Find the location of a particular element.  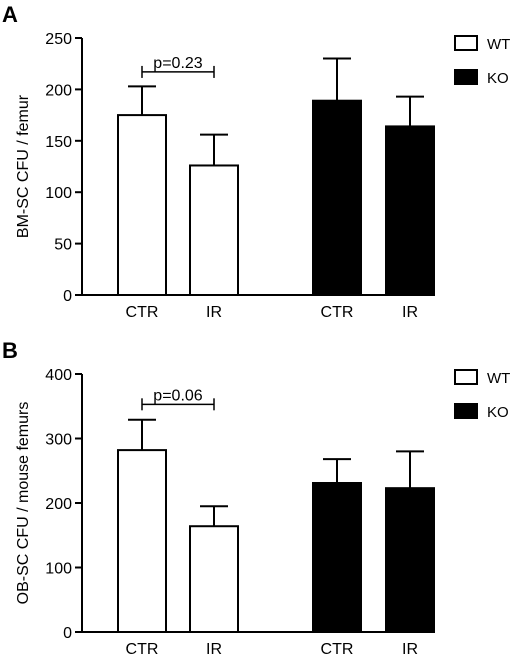

y-tick-label: 300 is located at coordinates (58, 440).